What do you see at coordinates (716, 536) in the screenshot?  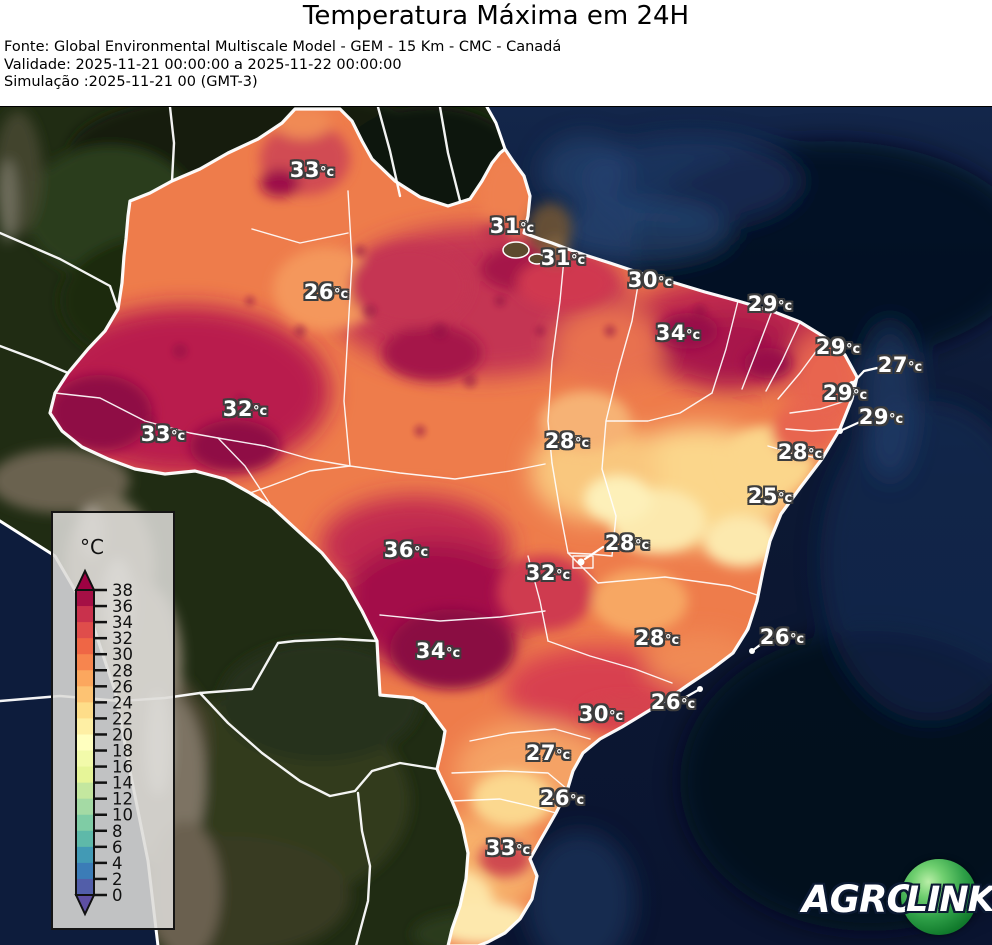 I see `city-markers` at bounding box center [716, 536].